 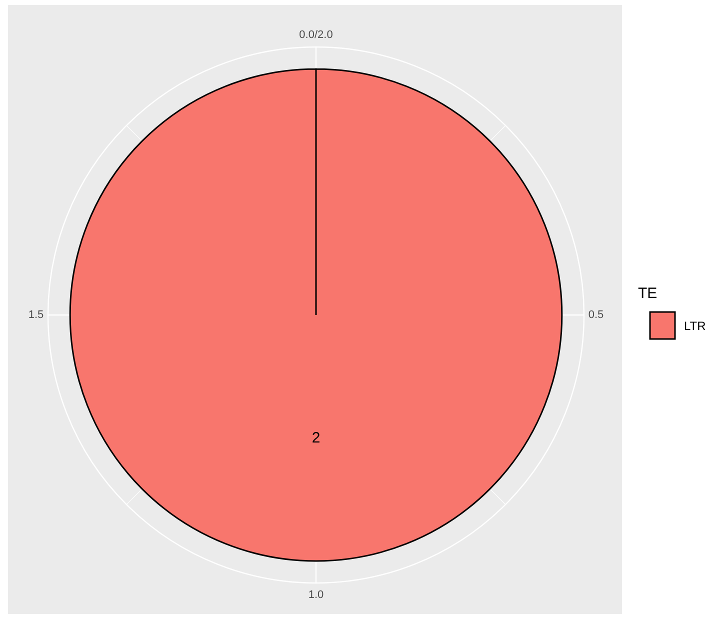 What do you see at coordinates (316, 595) in the screenshot?
I see `text: 1.0` at bounding box center [316, 595].